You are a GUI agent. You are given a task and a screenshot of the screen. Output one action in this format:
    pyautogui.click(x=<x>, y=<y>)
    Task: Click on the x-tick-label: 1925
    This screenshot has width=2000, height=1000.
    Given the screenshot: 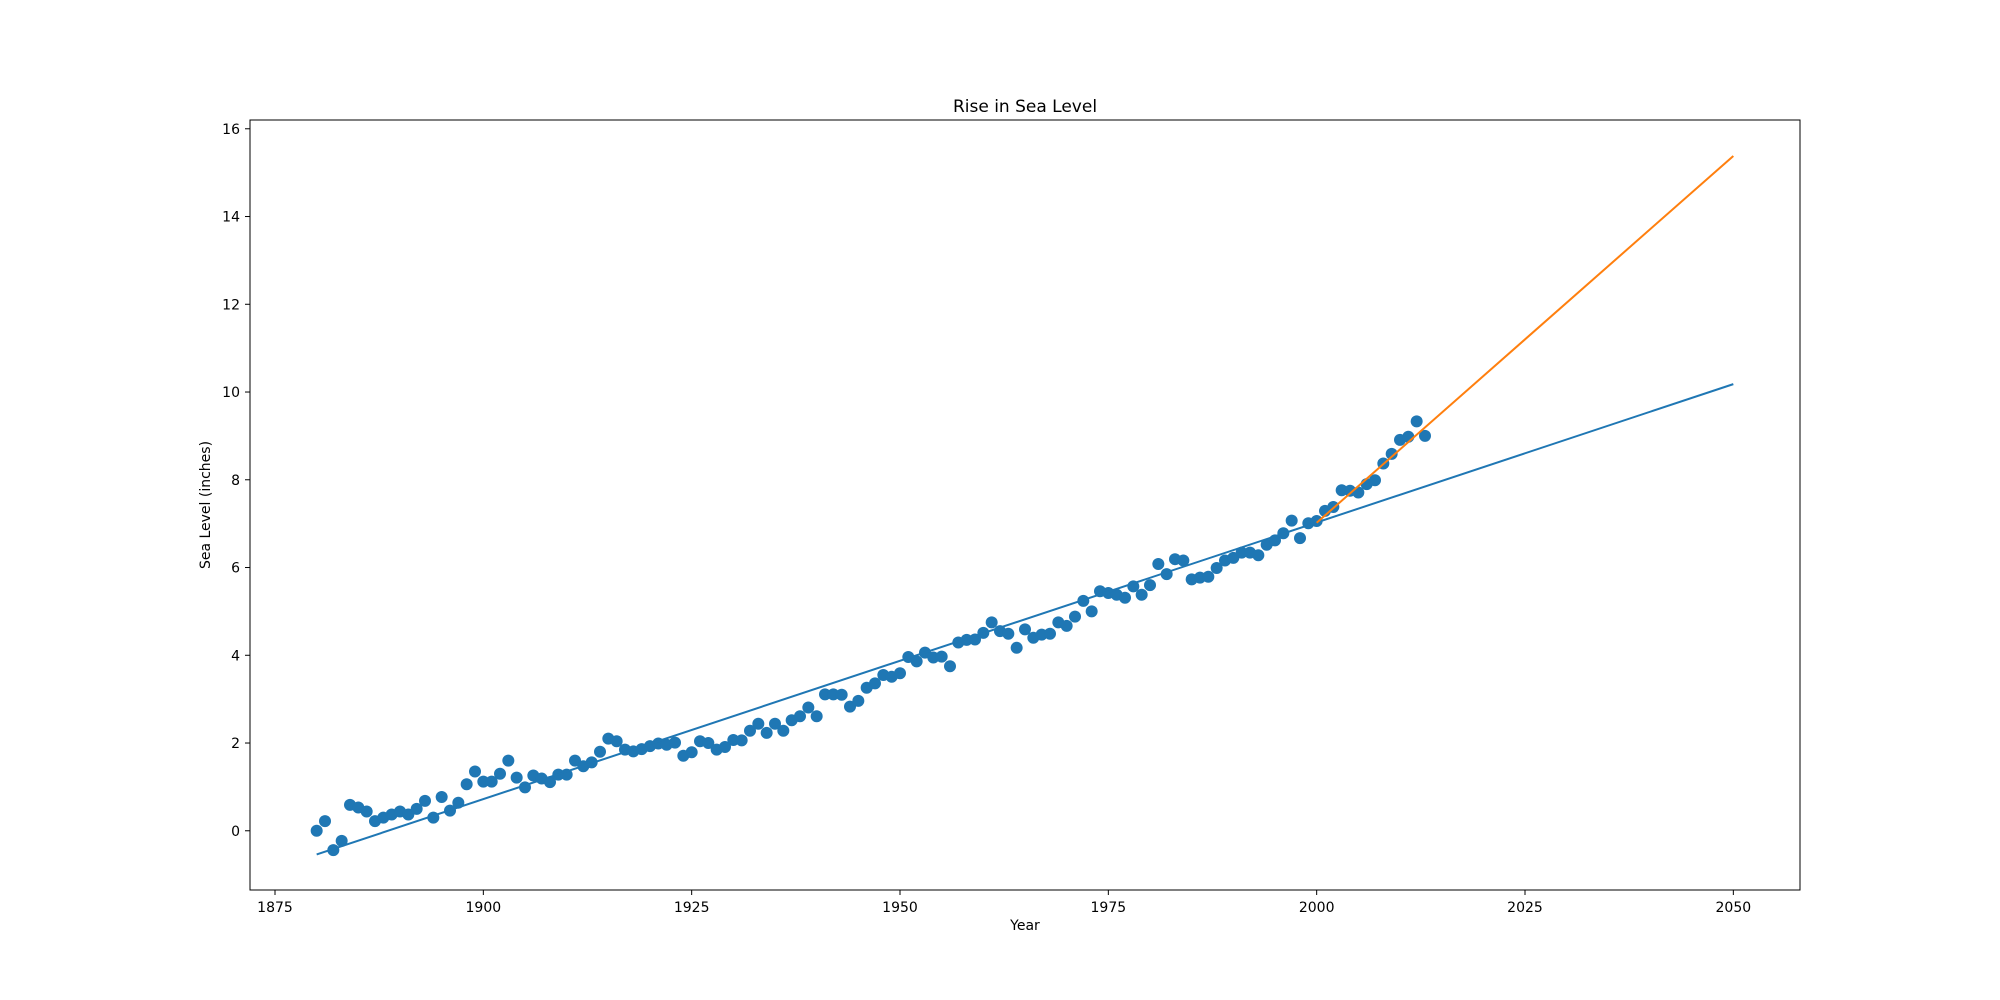 What is the action you would take?
    pyautogui.click(x=692, y=908)
    